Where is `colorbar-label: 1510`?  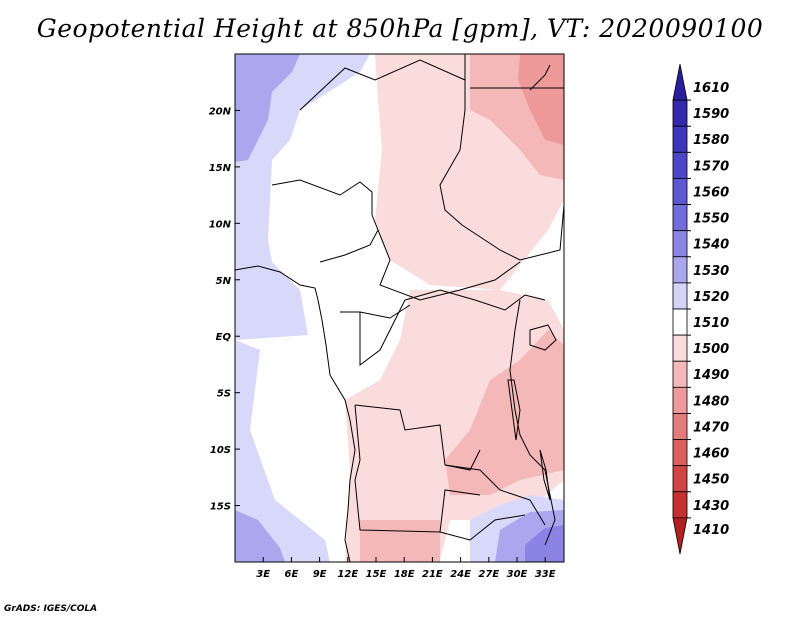
colorbar-label: 1510 is located at coordinates (711, 323).